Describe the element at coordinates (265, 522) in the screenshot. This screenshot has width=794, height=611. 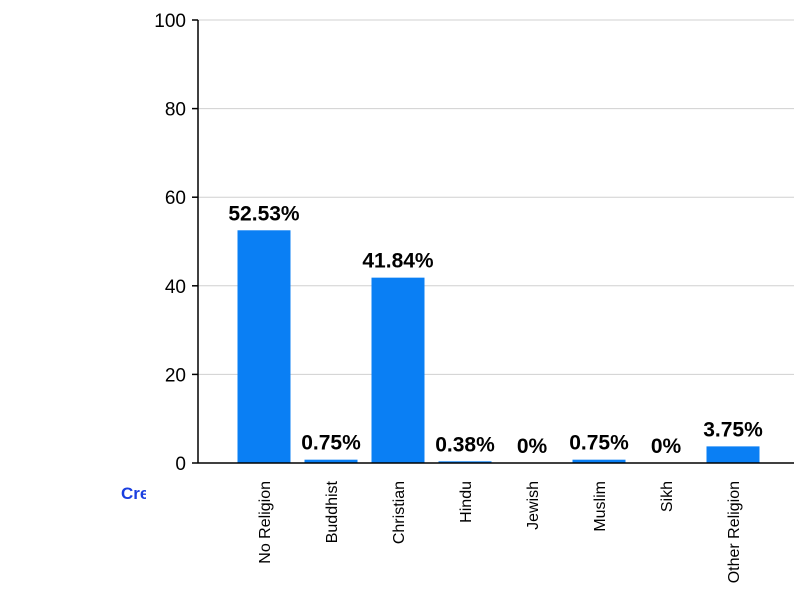
I see `category-label-0: No Religion` at that location.